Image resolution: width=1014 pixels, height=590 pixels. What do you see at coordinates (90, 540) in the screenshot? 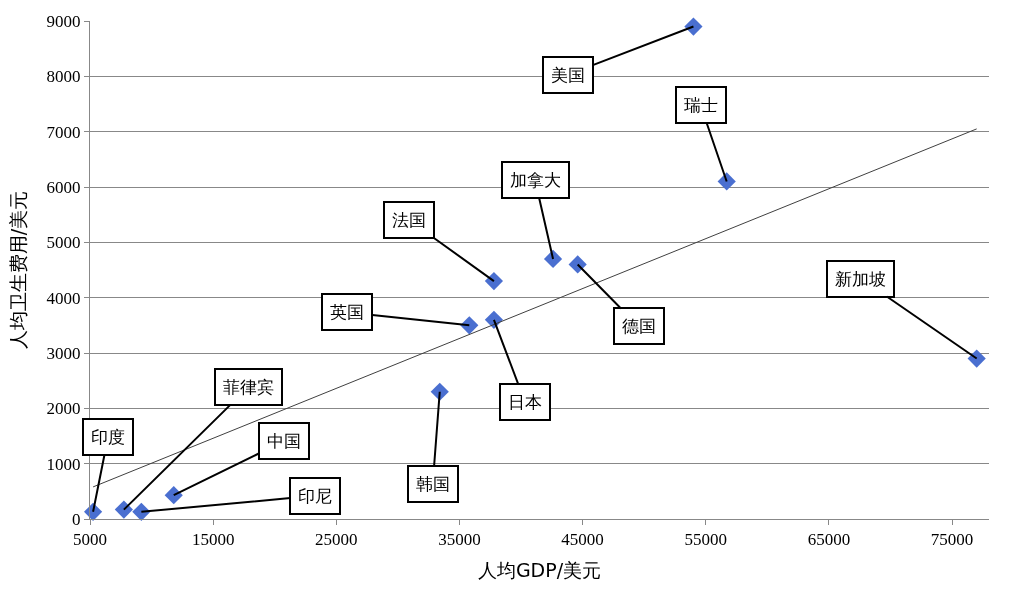
I see `x-tick-label: 5000` at bounding box center [90, 540].